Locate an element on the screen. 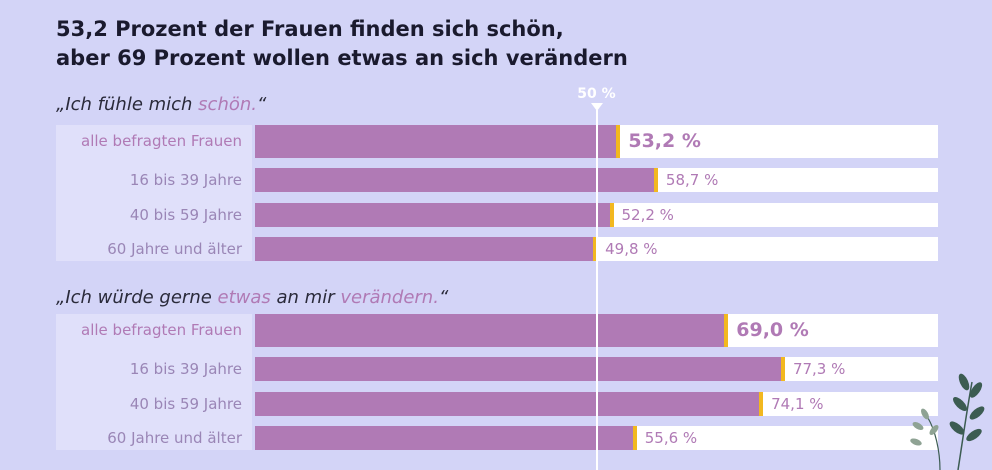 The height and width of the screenshot is (470, 992). bar-row: 60 Jahre und älter 49,8 % is located at coordinates (469, 249).